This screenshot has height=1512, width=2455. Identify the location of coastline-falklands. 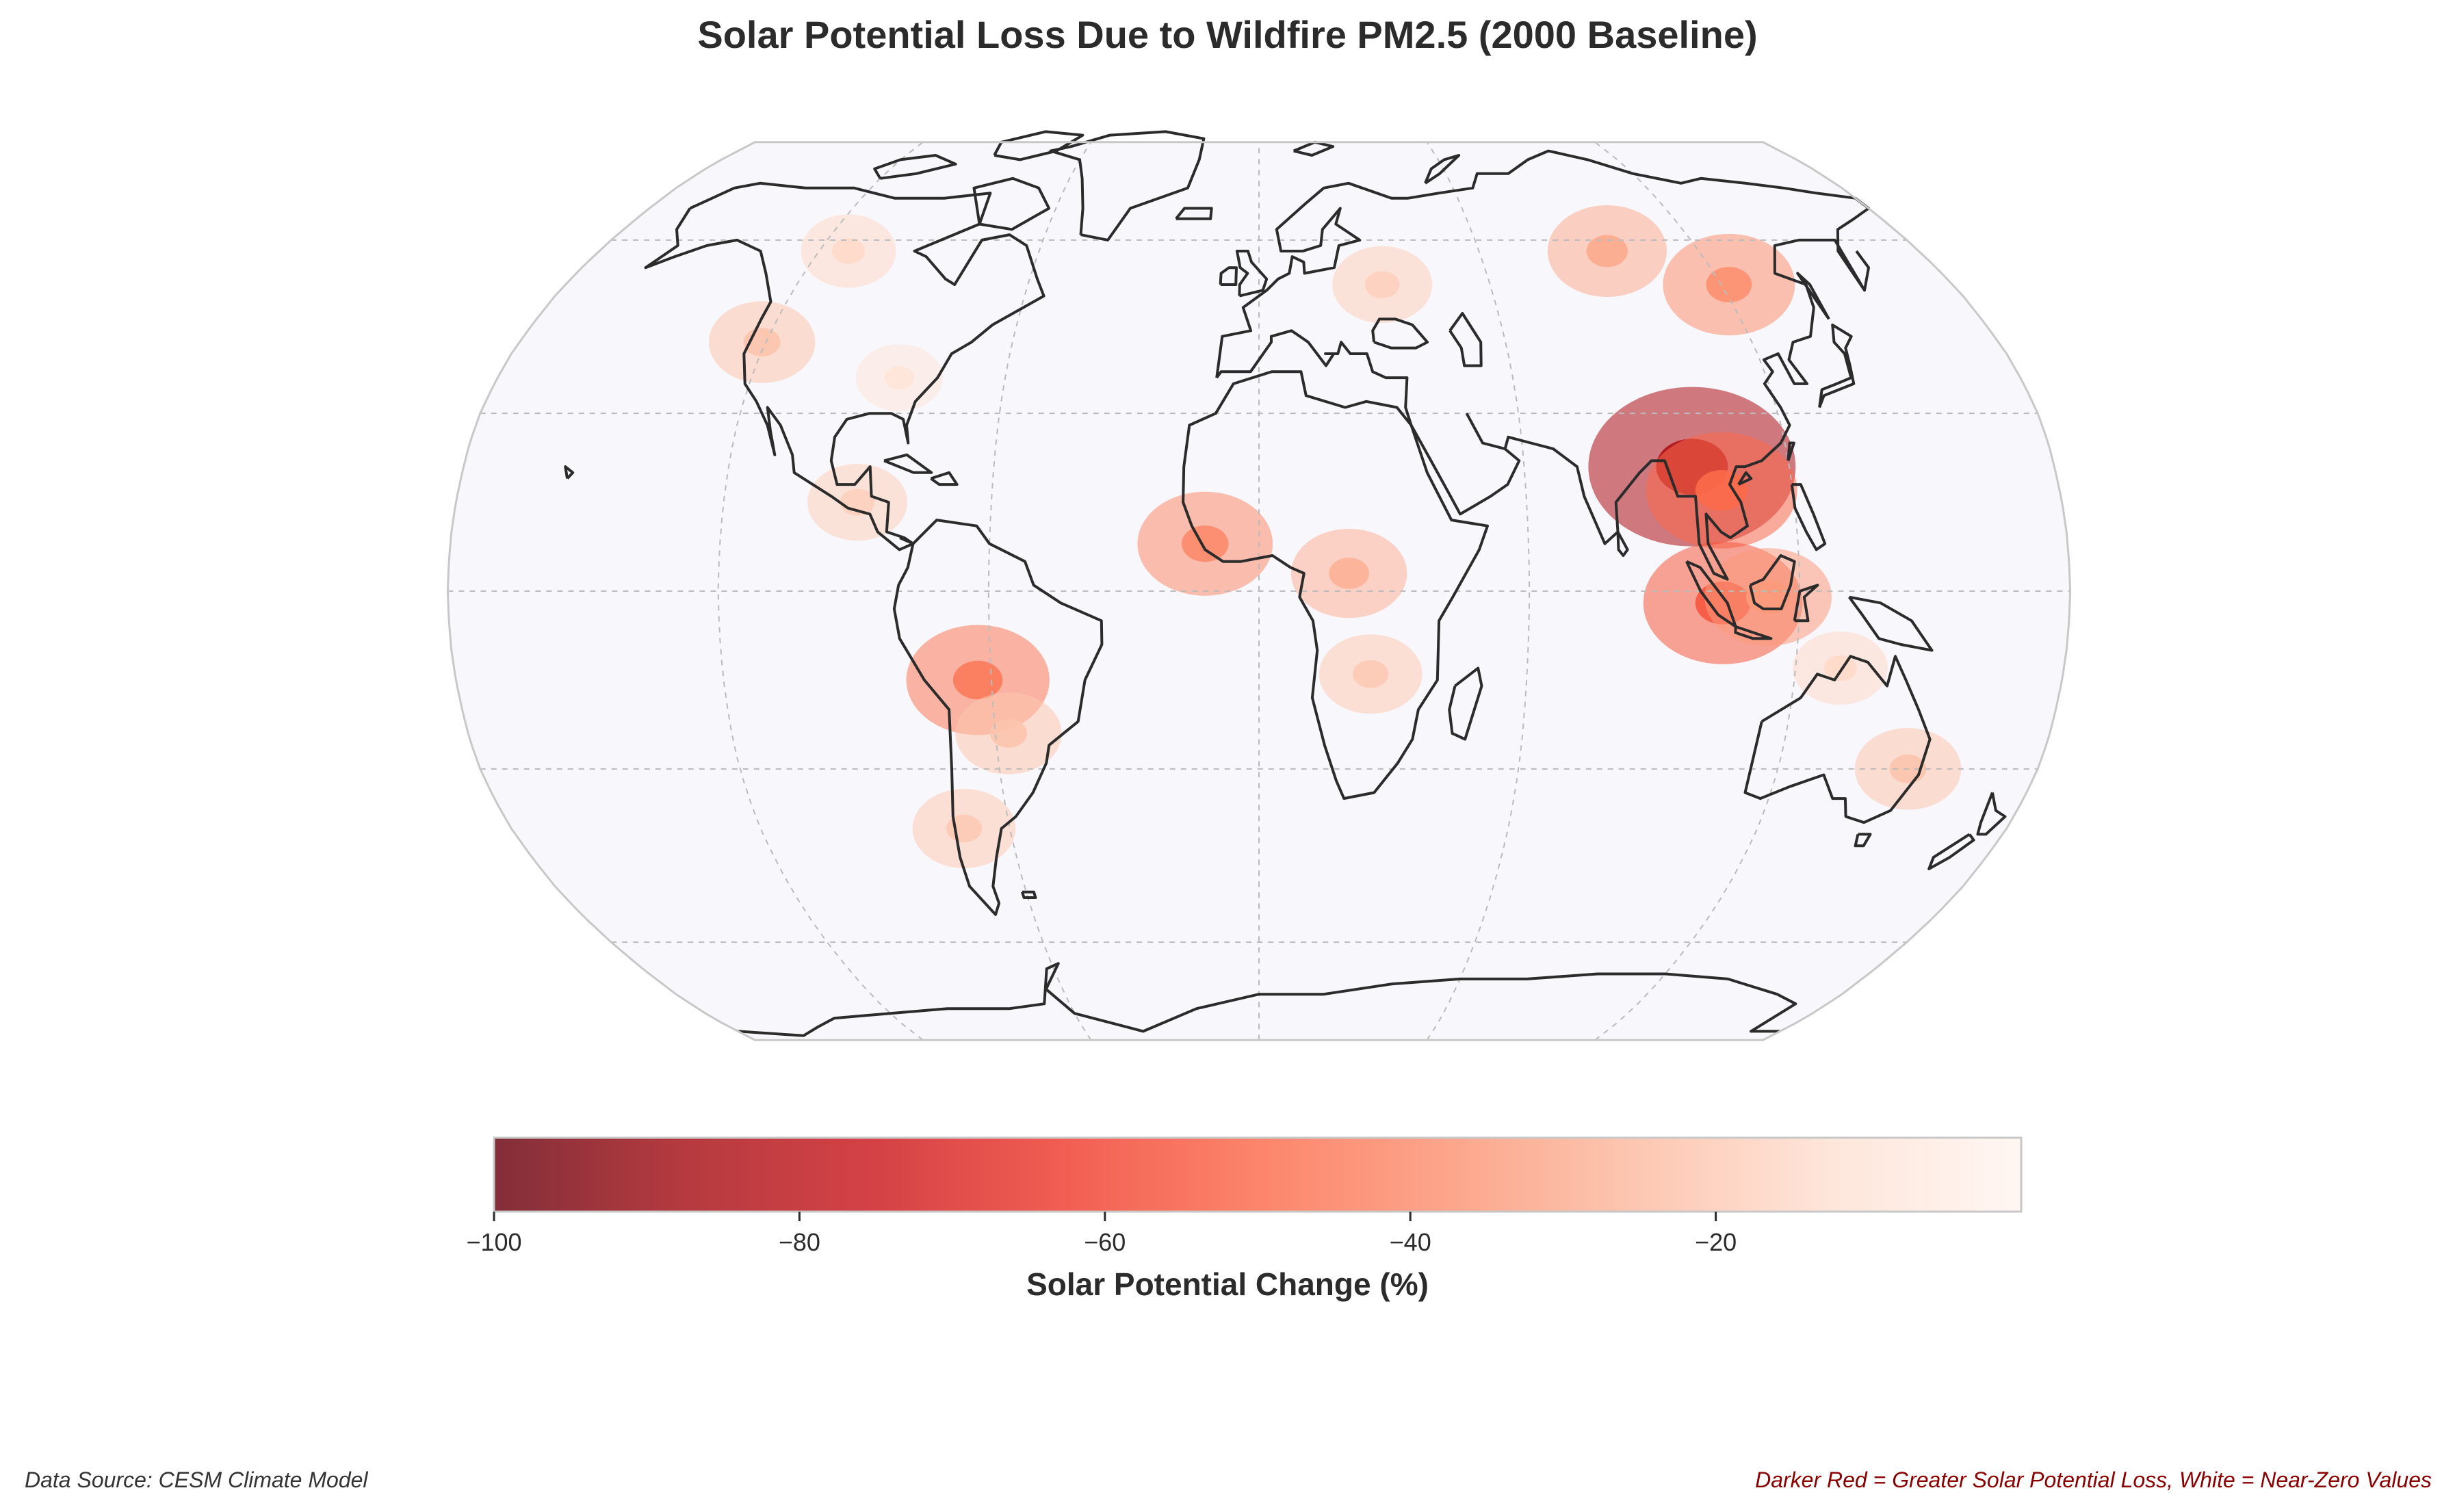
(1028, 894).